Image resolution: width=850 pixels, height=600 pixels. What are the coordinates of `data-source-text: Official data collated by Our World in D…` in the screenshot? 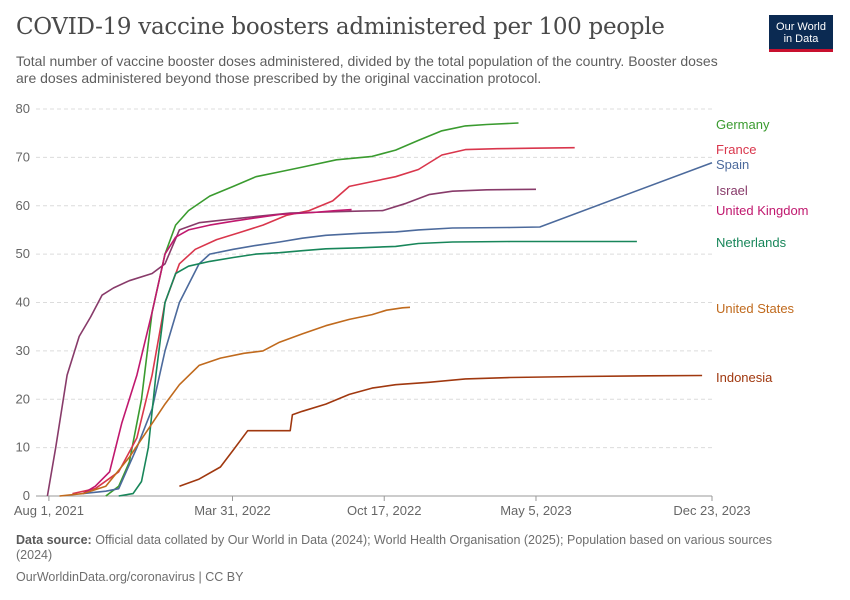 It's located at (394, 547).